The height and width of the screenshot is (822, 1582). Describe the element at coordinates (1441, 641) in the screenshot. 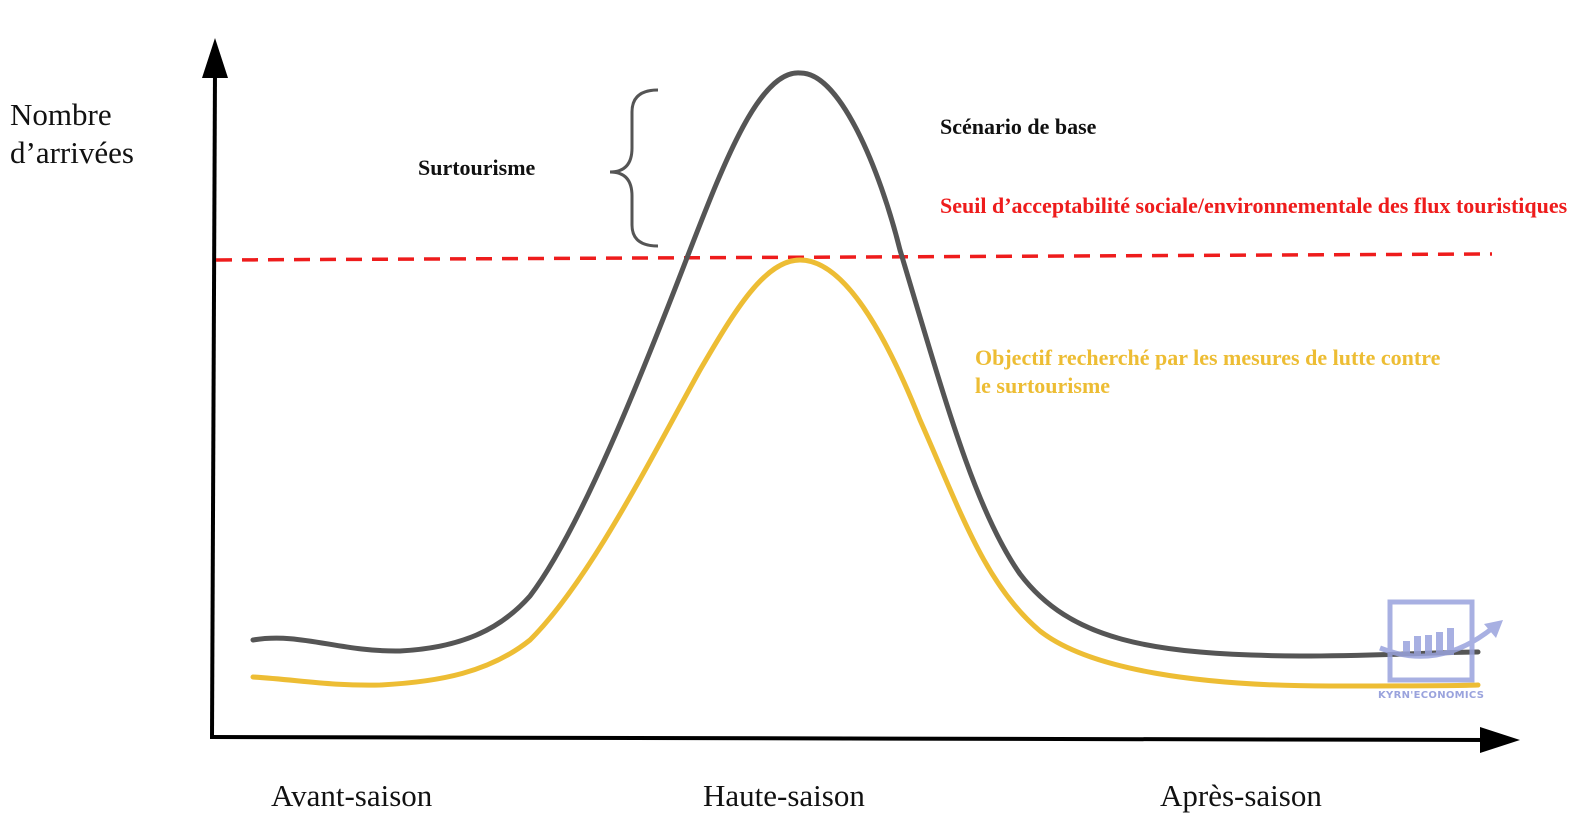

I see `kyrn-economics-logo` at that location.